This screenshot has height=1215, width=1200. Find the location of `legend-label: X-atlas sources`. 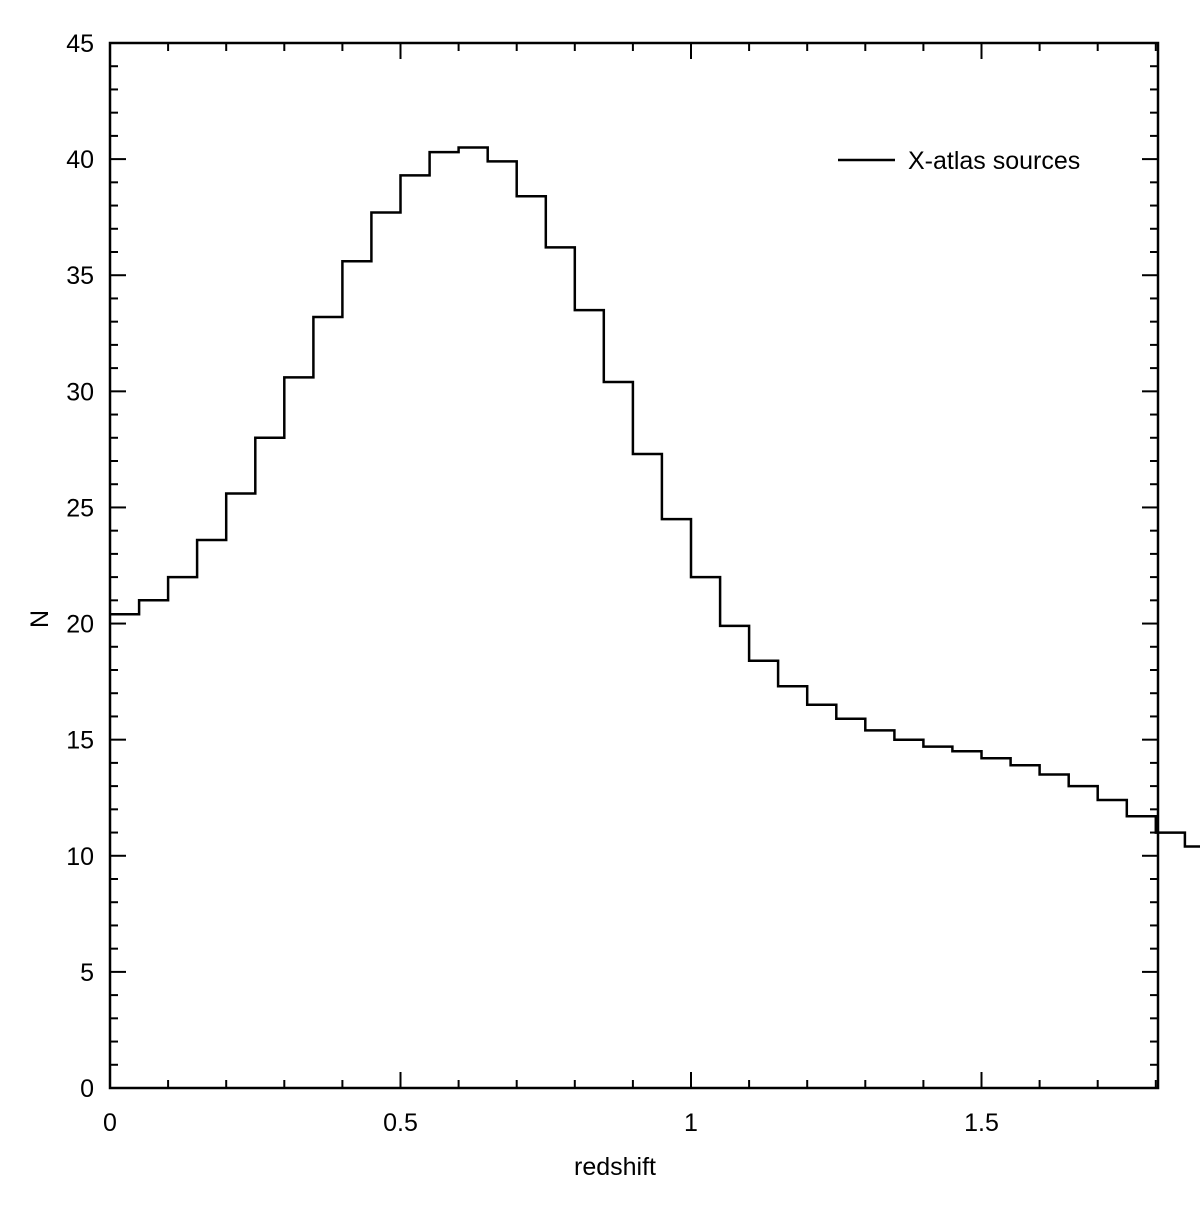

legend-label: X-atlas sources is located at coordinates (994, 161).